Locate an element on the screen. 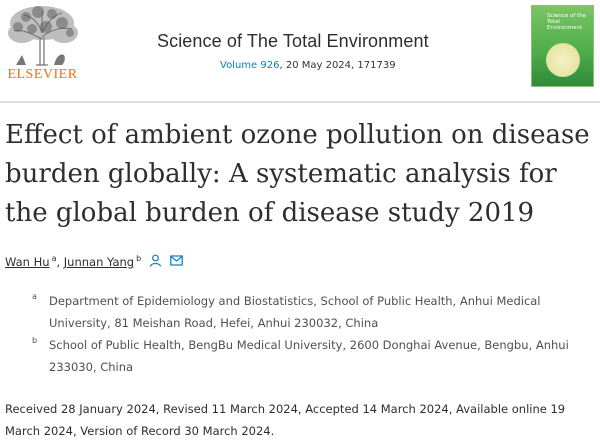 The width and height of the screenshot is (600, 442). author-list: Wan Hu a, Junnan Yang b is located at coordinates (94, 262).